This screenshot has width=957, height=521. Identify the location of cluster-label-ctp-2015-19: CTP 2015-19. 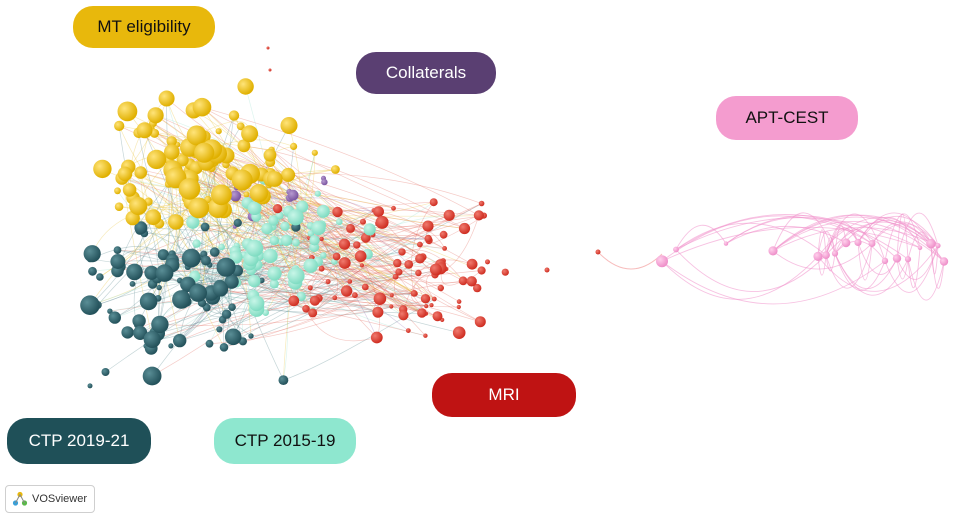
(285, 441).